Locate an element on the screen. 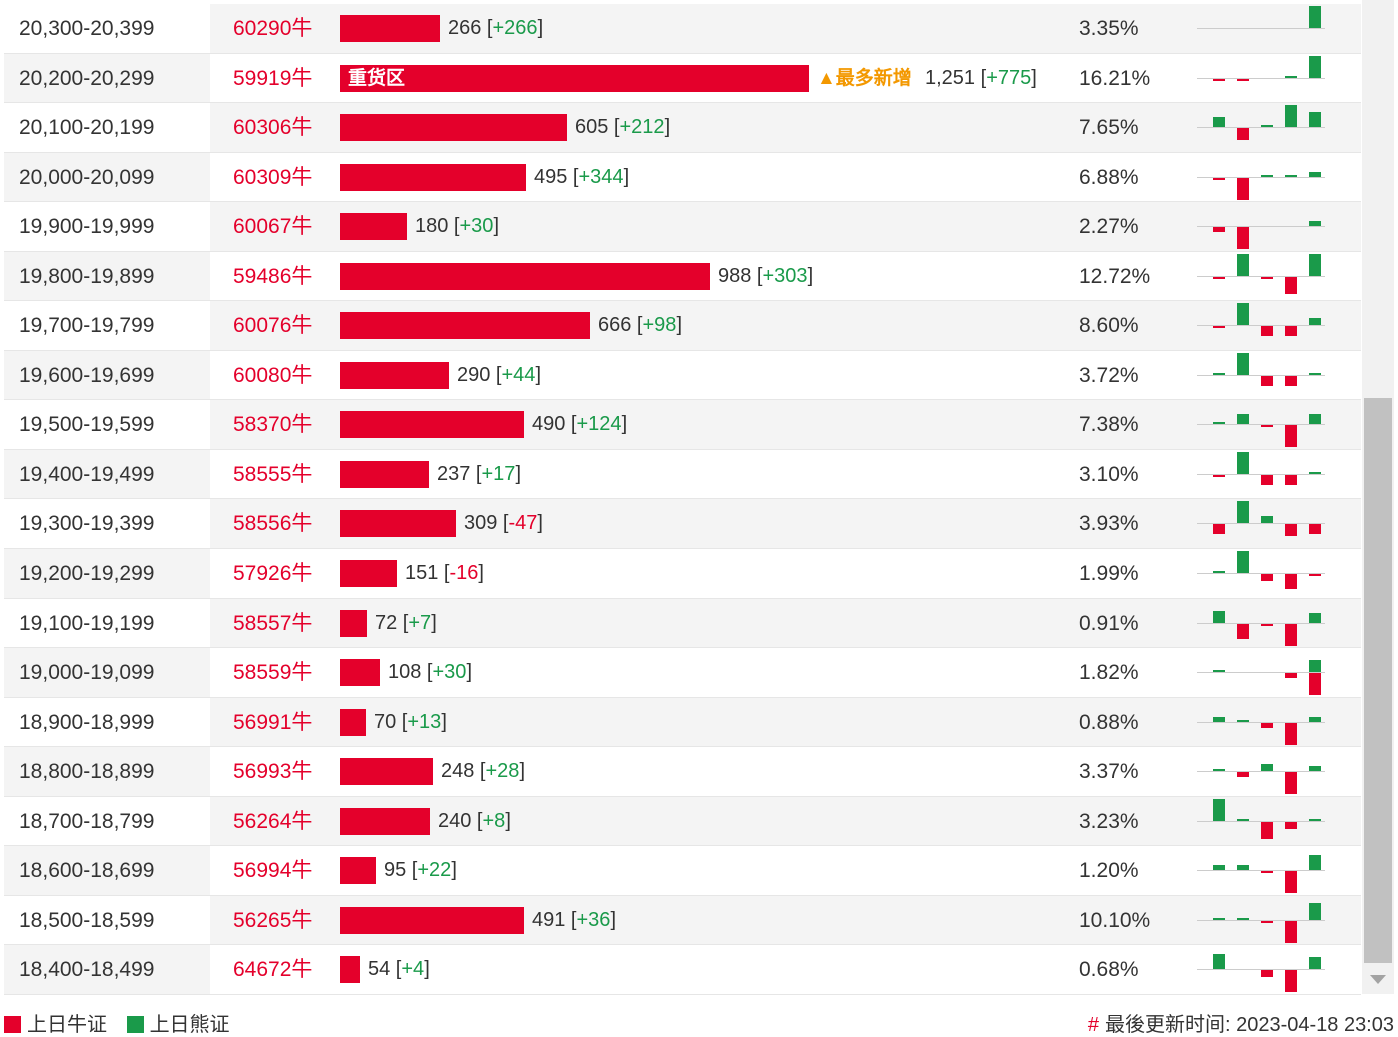 This screenshot has width=1398, height=1037. quantity-text: 490 [+124] is located at coordinates (579, 424).